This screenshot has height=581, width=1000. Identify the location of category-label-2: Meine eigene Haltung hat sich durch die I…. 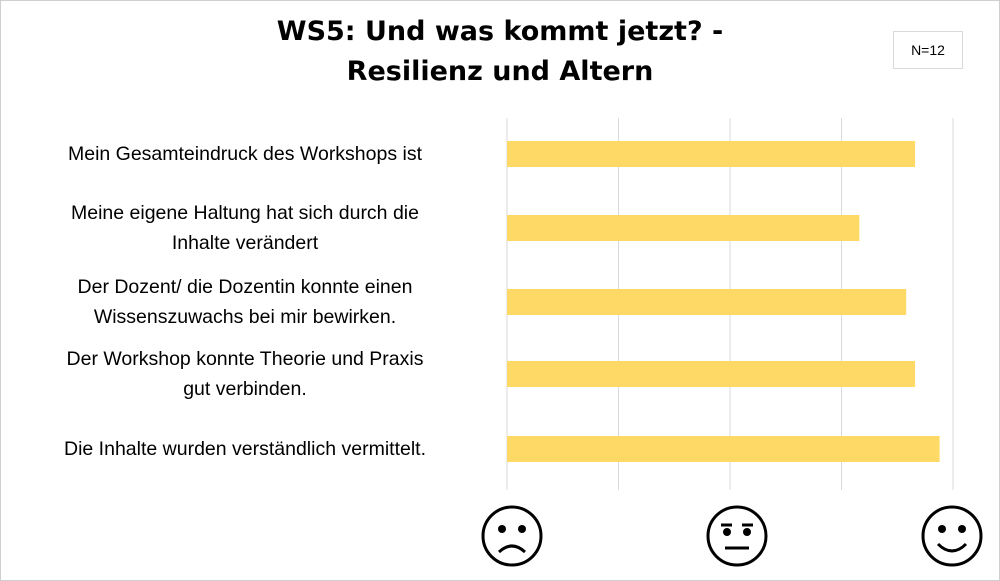
(245, 228).